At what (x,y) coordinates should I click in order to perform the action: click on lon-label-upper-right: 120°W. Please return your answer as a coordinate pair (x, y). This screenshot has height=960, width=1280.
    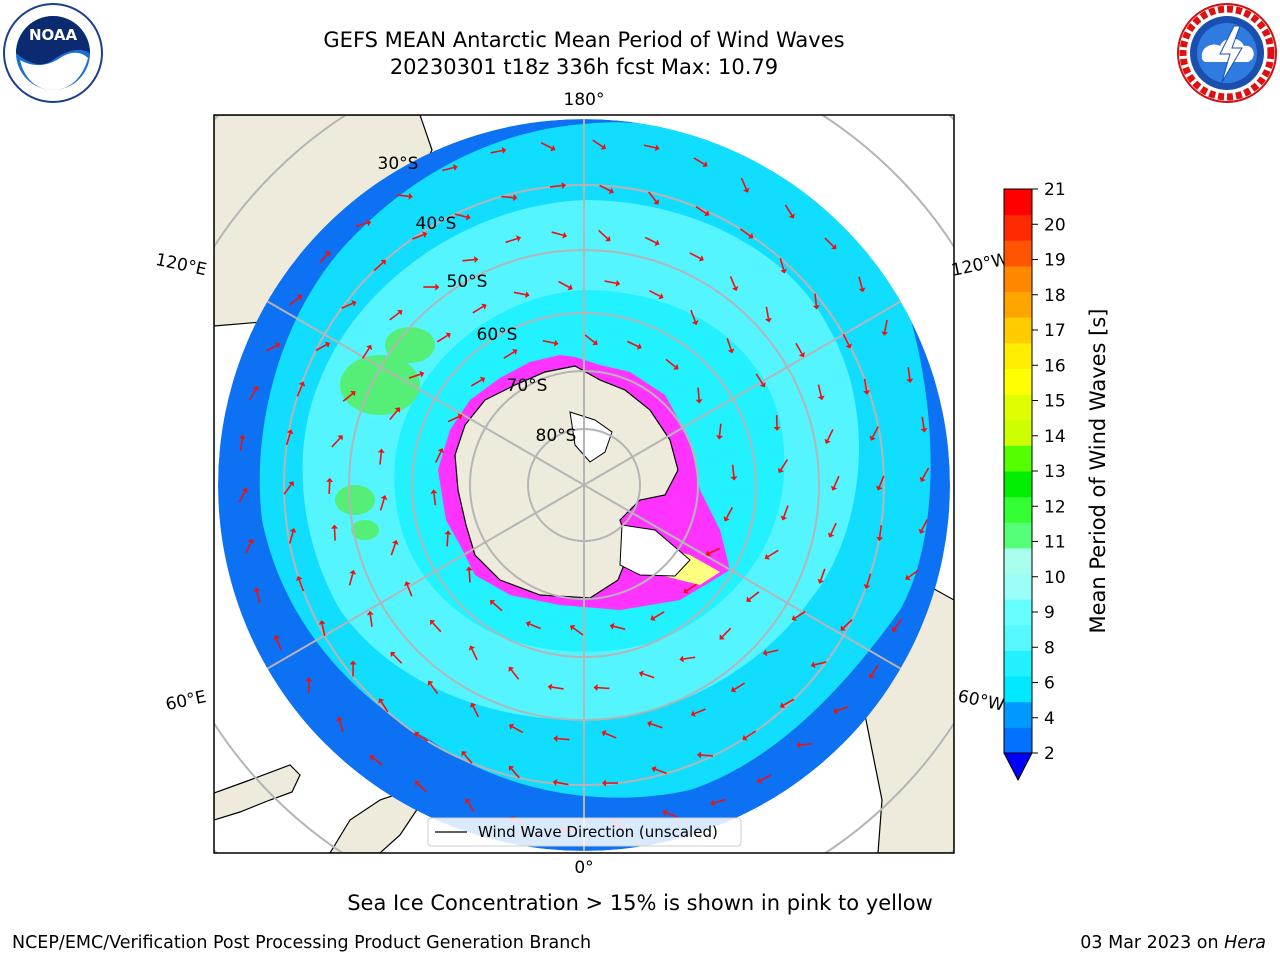
    Looking at the image, I should click on (980, 265).